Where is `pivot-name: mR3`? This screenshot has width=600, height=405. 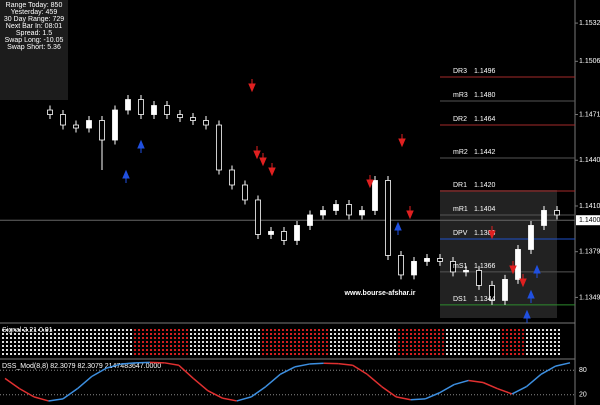 pivot-name: mR3 is located at coordinates (460, 95).